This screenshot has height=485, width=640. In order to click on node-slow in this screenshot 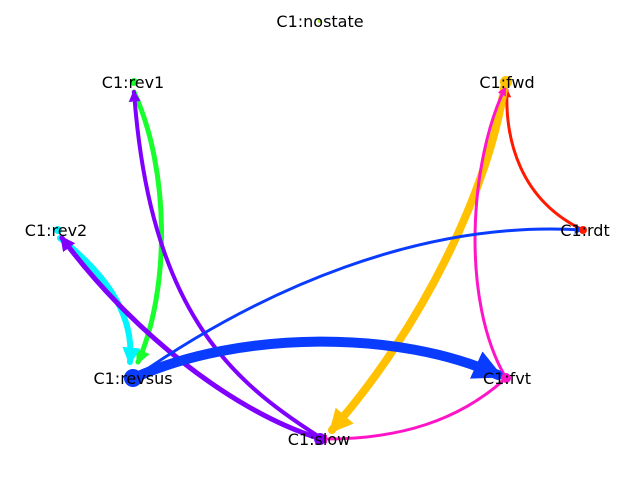, I will do `click(320, 439)`.